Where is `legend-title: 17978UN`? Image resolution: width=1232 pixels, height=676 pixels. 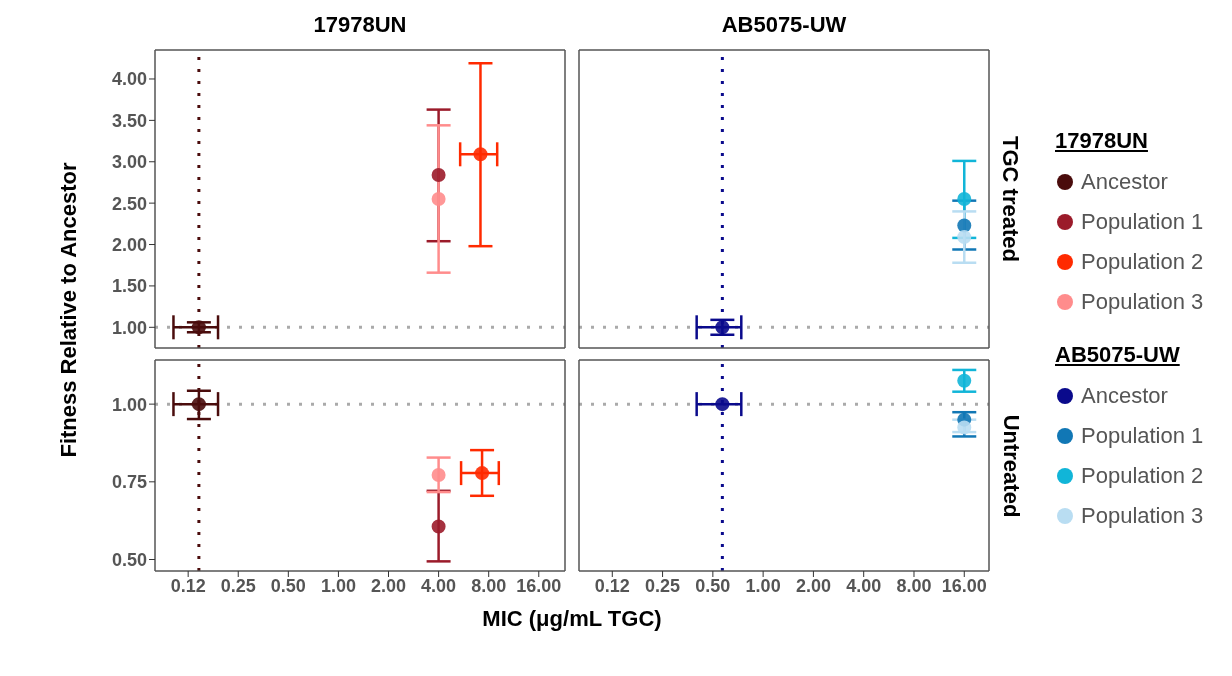 legend-title: 17978UN is located at coordinates (1102, 141).